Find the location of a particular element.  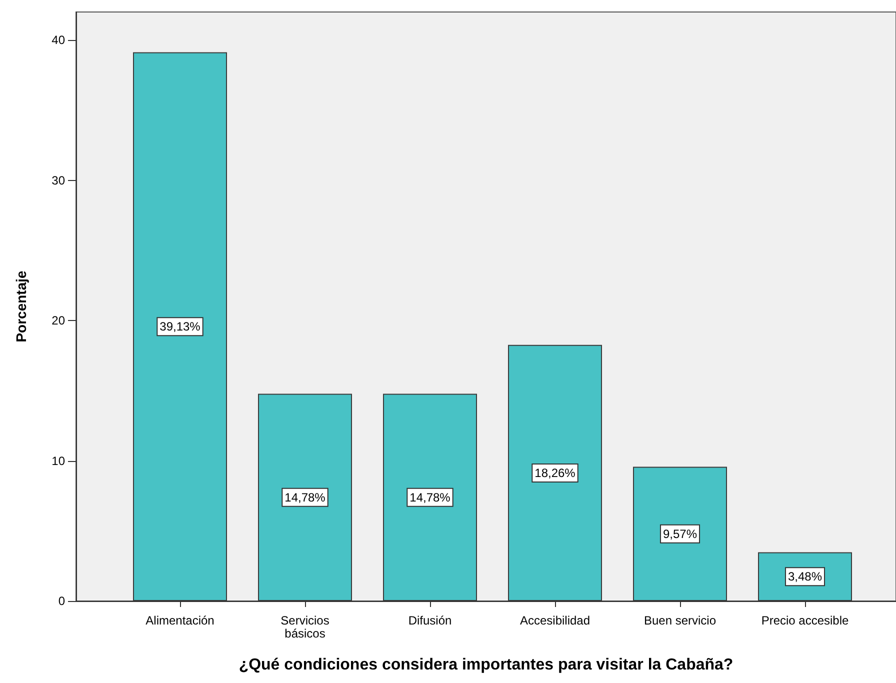

y-tick-label: 30 is located at coordinates (59, 180).